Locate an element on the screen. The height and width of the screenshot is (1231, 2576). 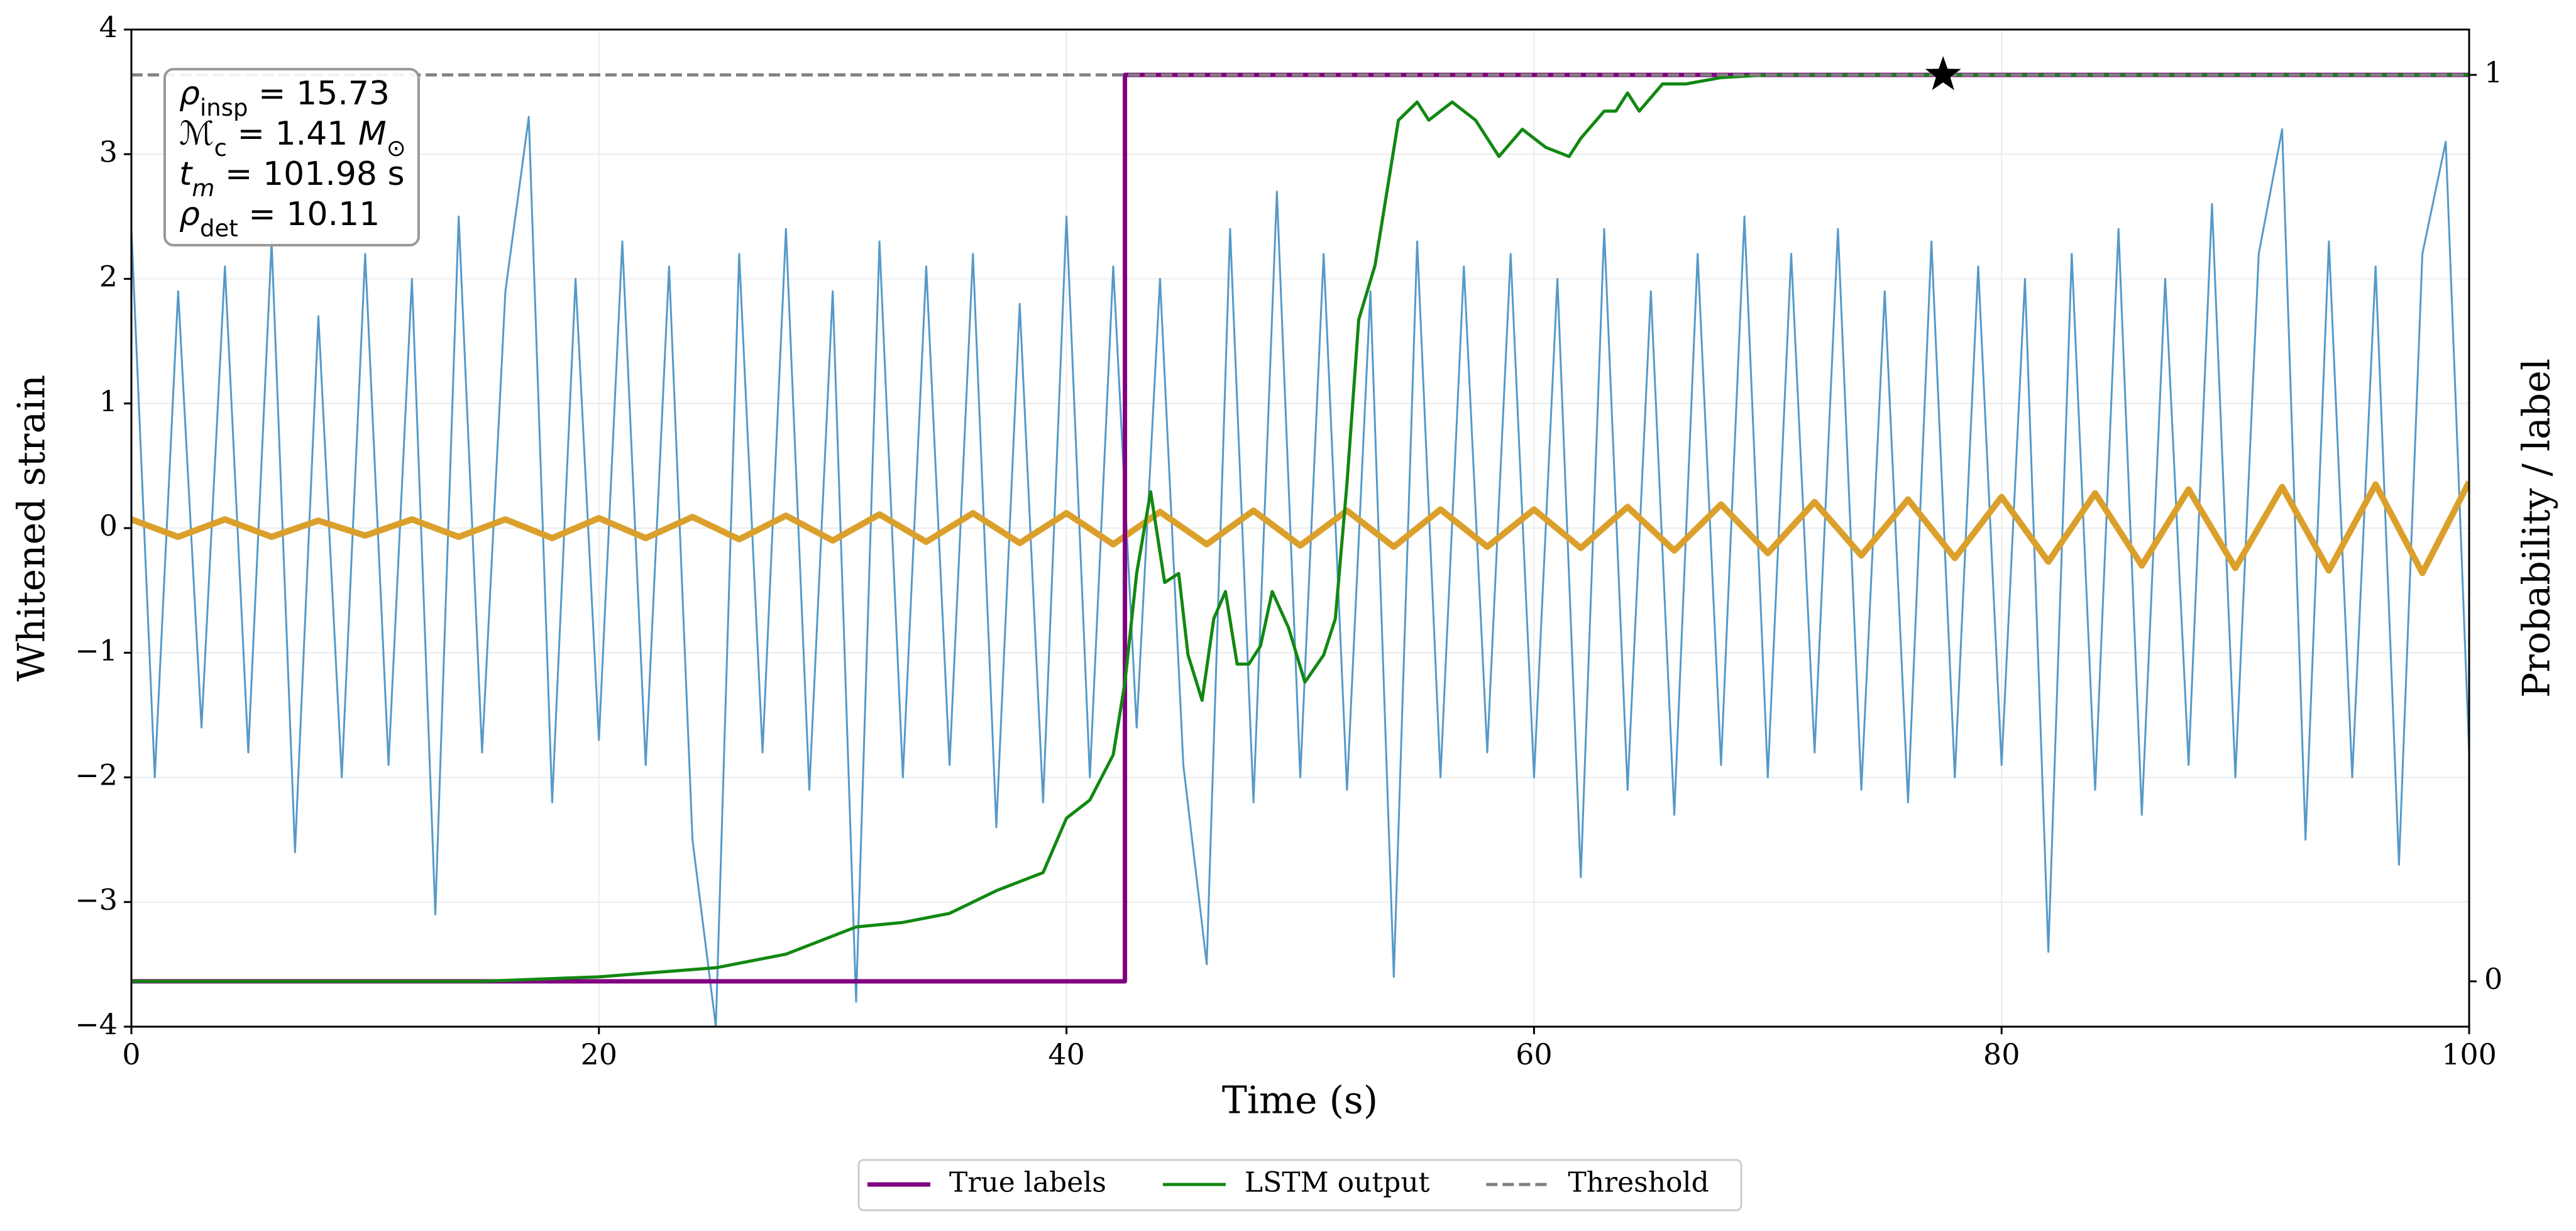
x-tick-label: 20 is located at coordinates (599, 1054).